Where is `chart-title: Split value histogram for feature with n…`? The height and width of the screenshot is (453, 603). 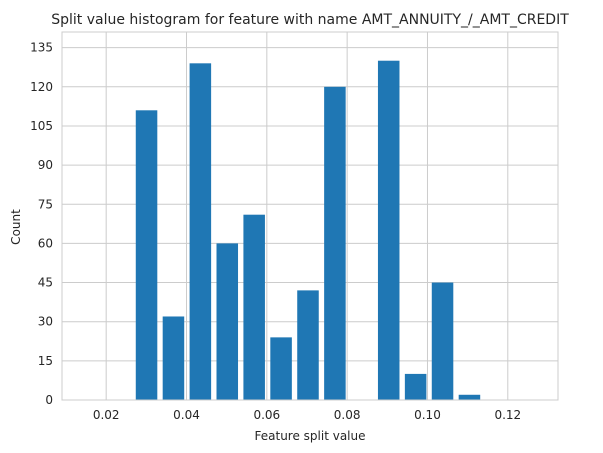
chart-title: Split value histogram for feature with n… is located at coordinates (310, 20).